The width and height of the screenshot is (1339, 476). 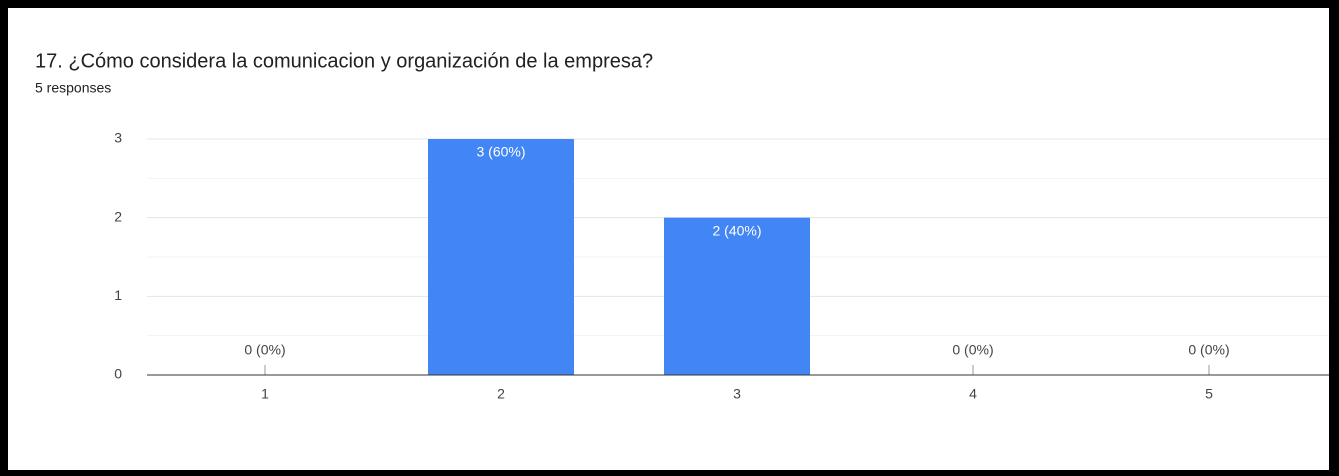 I want to click on y-tick-label: 1, so click(x=118, y=295).